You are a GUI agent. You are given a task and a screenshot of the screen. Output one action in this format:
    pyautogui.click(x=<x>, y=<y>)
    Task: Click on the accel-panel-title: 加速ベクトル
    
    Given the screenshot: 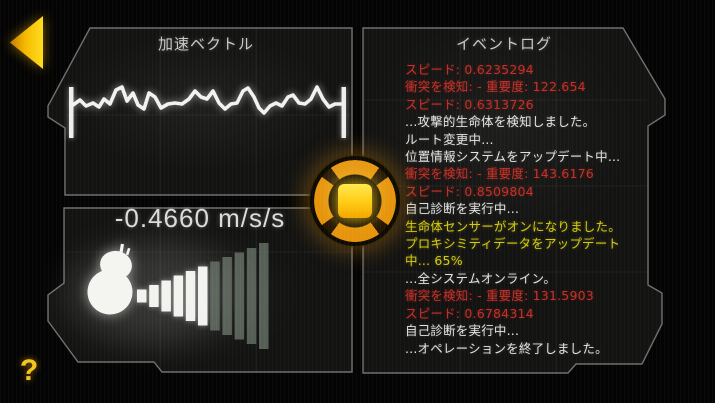 What is the action you would take?
    pyautogui.click(x=205, y=44)
    